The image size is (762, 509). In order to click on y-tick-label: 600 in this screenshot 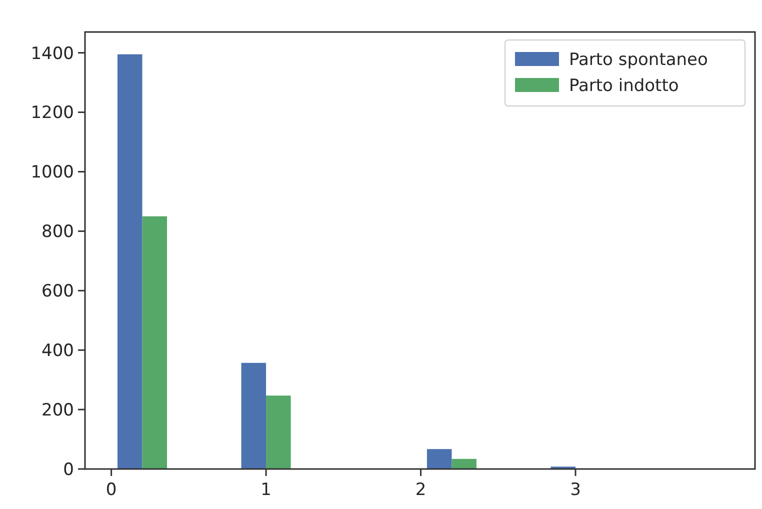, I will do `click(58, 292)`.